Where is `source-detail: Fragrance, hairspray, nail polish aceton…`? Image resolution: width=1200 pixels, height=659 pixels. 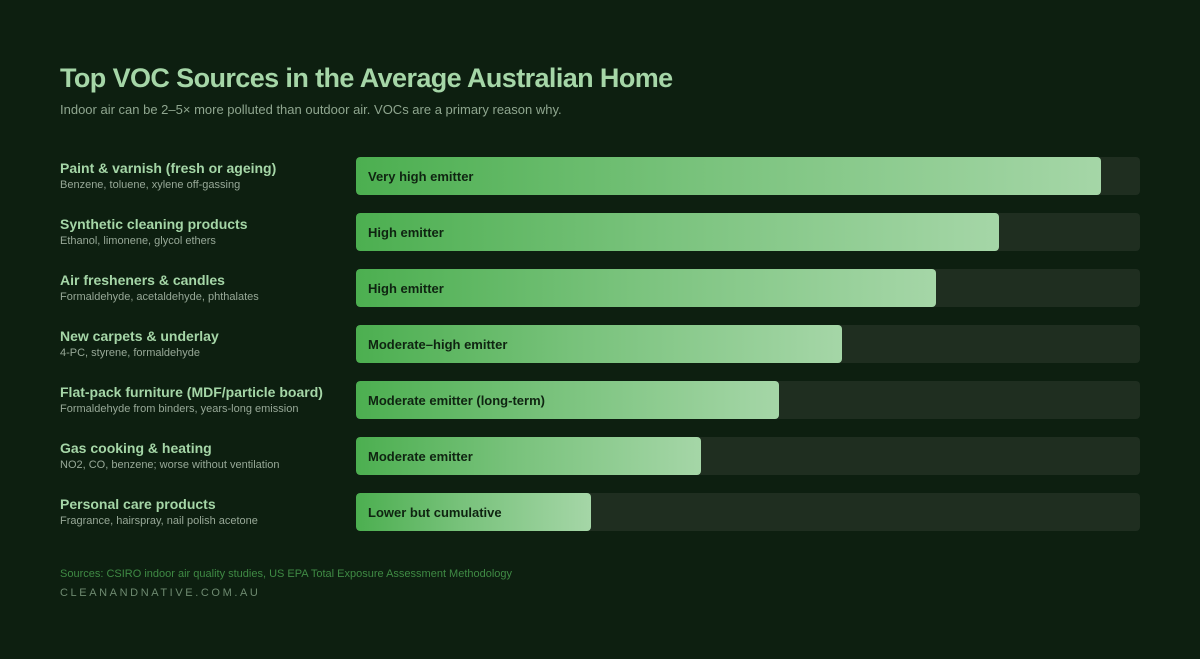 source-detail: Fragrance, hairspray, nail polish aceton… is located at coordinates (159, 521).